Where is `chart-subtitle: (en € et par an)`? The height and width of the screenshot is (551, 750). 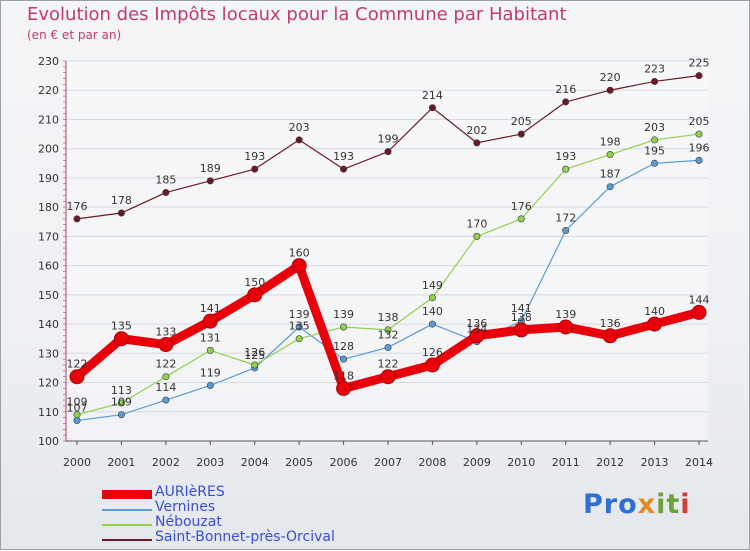 chart-subtitle: (en € et par an) is located at coordinates (74, 35).